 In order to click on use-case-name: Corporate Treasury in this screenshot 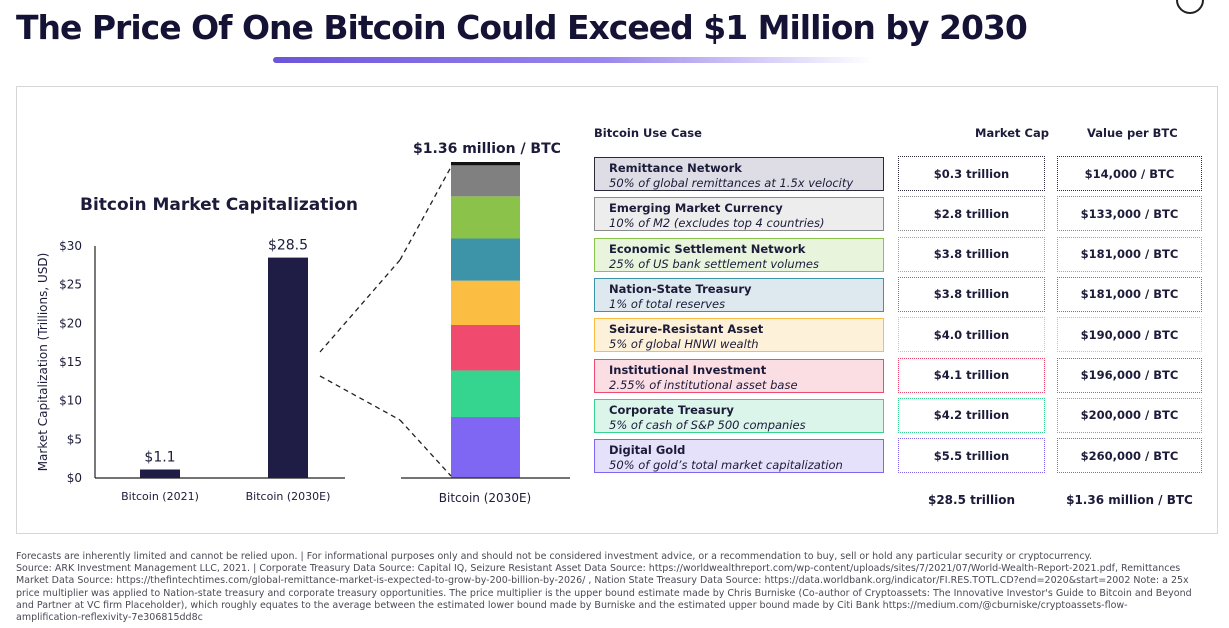, I will do `click(671, 409)`.